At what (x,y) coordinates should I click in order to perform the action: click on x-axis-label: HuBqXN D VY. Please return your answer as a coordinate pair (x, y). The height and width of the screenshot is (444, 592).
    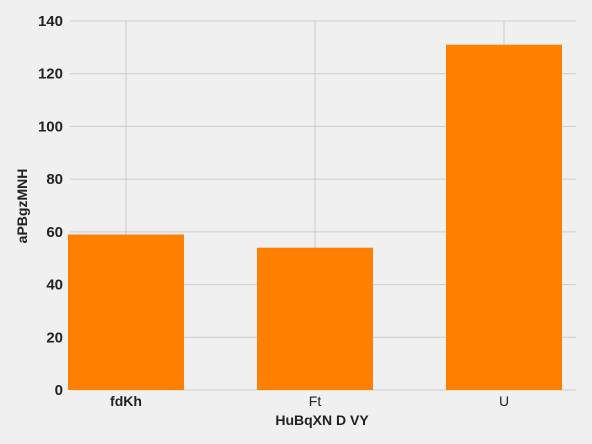
    Looking at the image, I should click on (322, 420).